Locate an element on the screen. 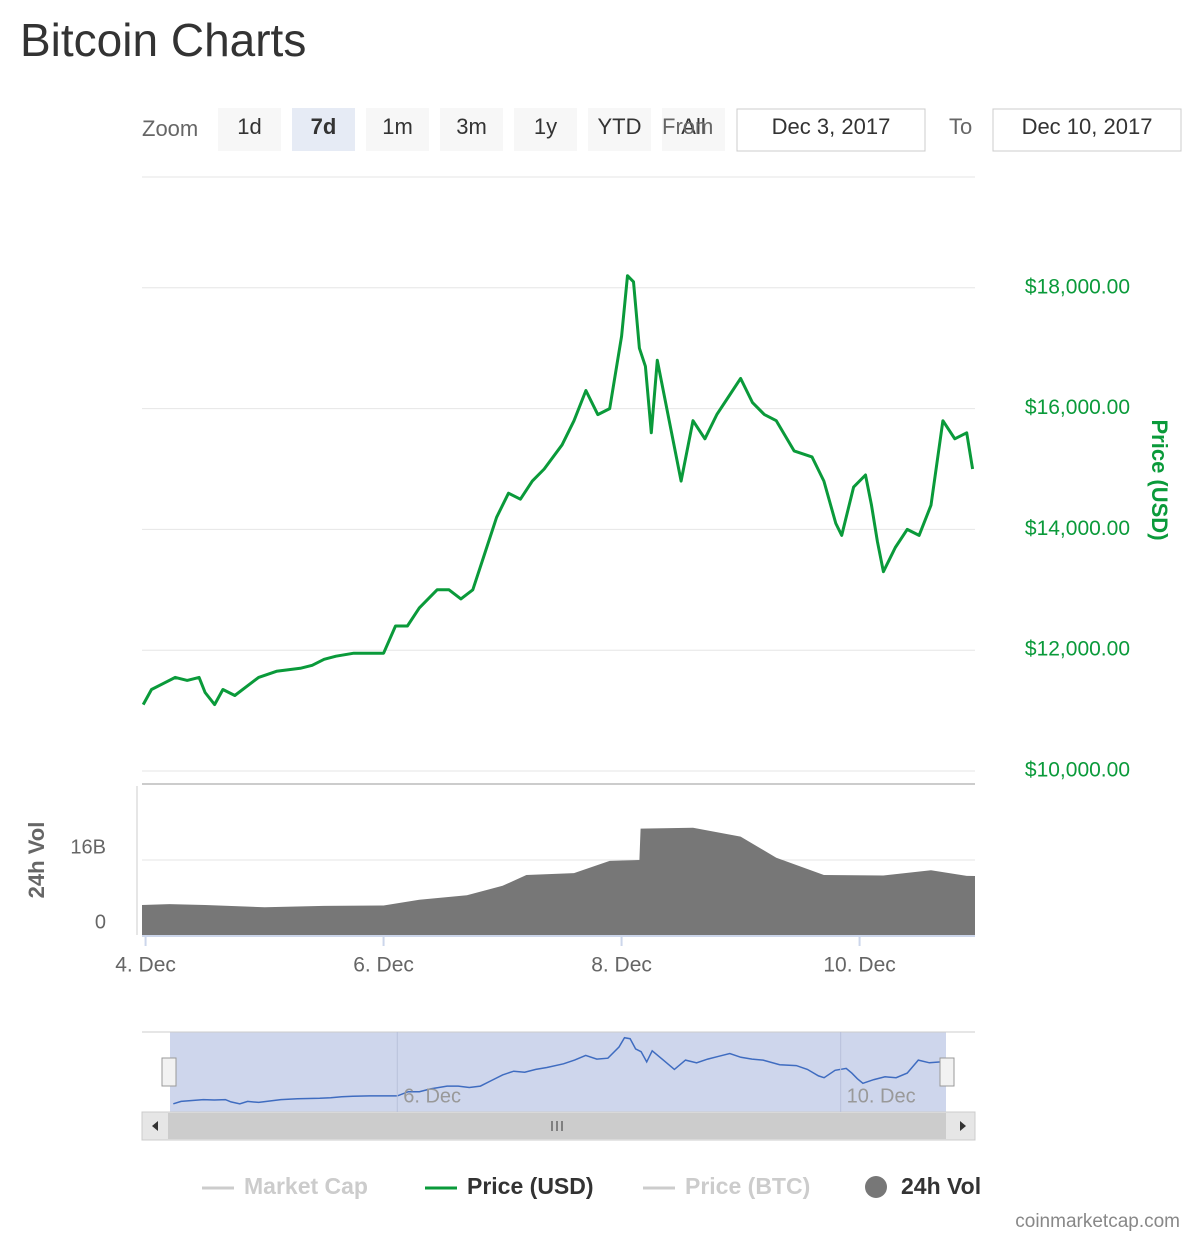 Image resolution: width=1200 pixels, height=1240 pixels. to-input is located at coordinates (1087, 130).